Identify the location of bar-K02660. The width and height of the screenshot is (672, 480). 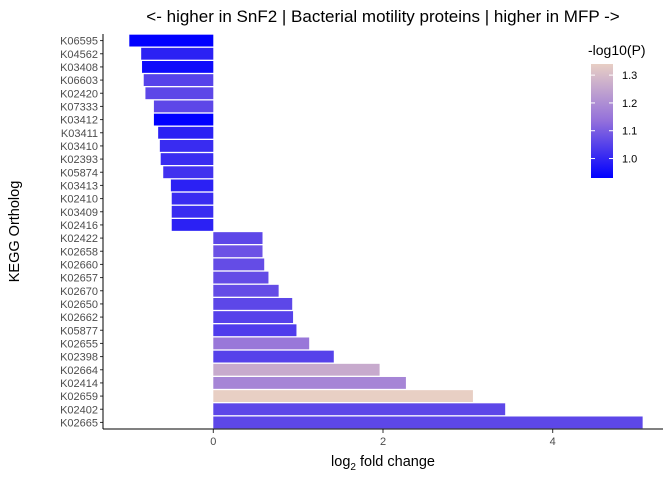
(239, 264).